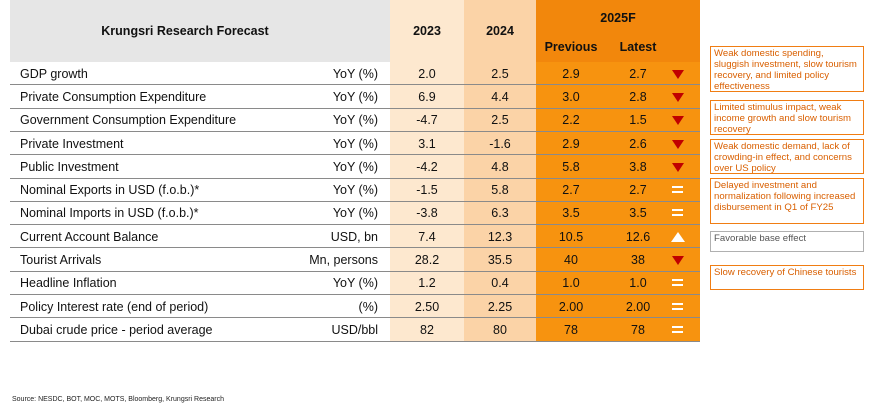 Image resolution: width=870 pixels, height=412 pixels. What do you see at coordinates (427, 73) in the screenshot?
I see `value-2023: 2.0` at bounding box center [427, 73].